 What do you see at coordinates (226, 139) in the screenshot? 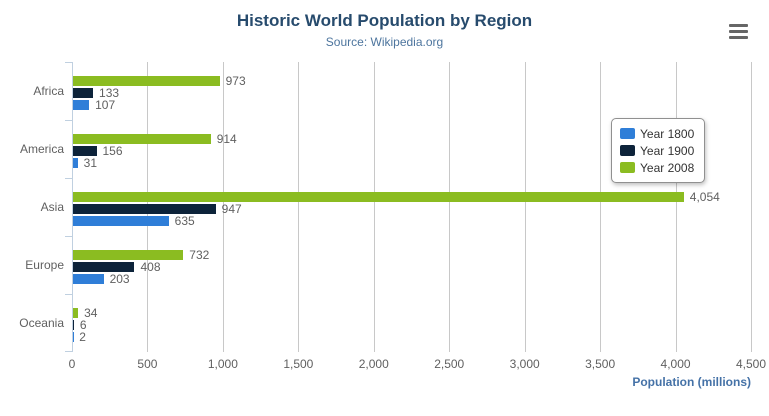
I see `bar-value-label: 914` at bounding box center [226, 139].